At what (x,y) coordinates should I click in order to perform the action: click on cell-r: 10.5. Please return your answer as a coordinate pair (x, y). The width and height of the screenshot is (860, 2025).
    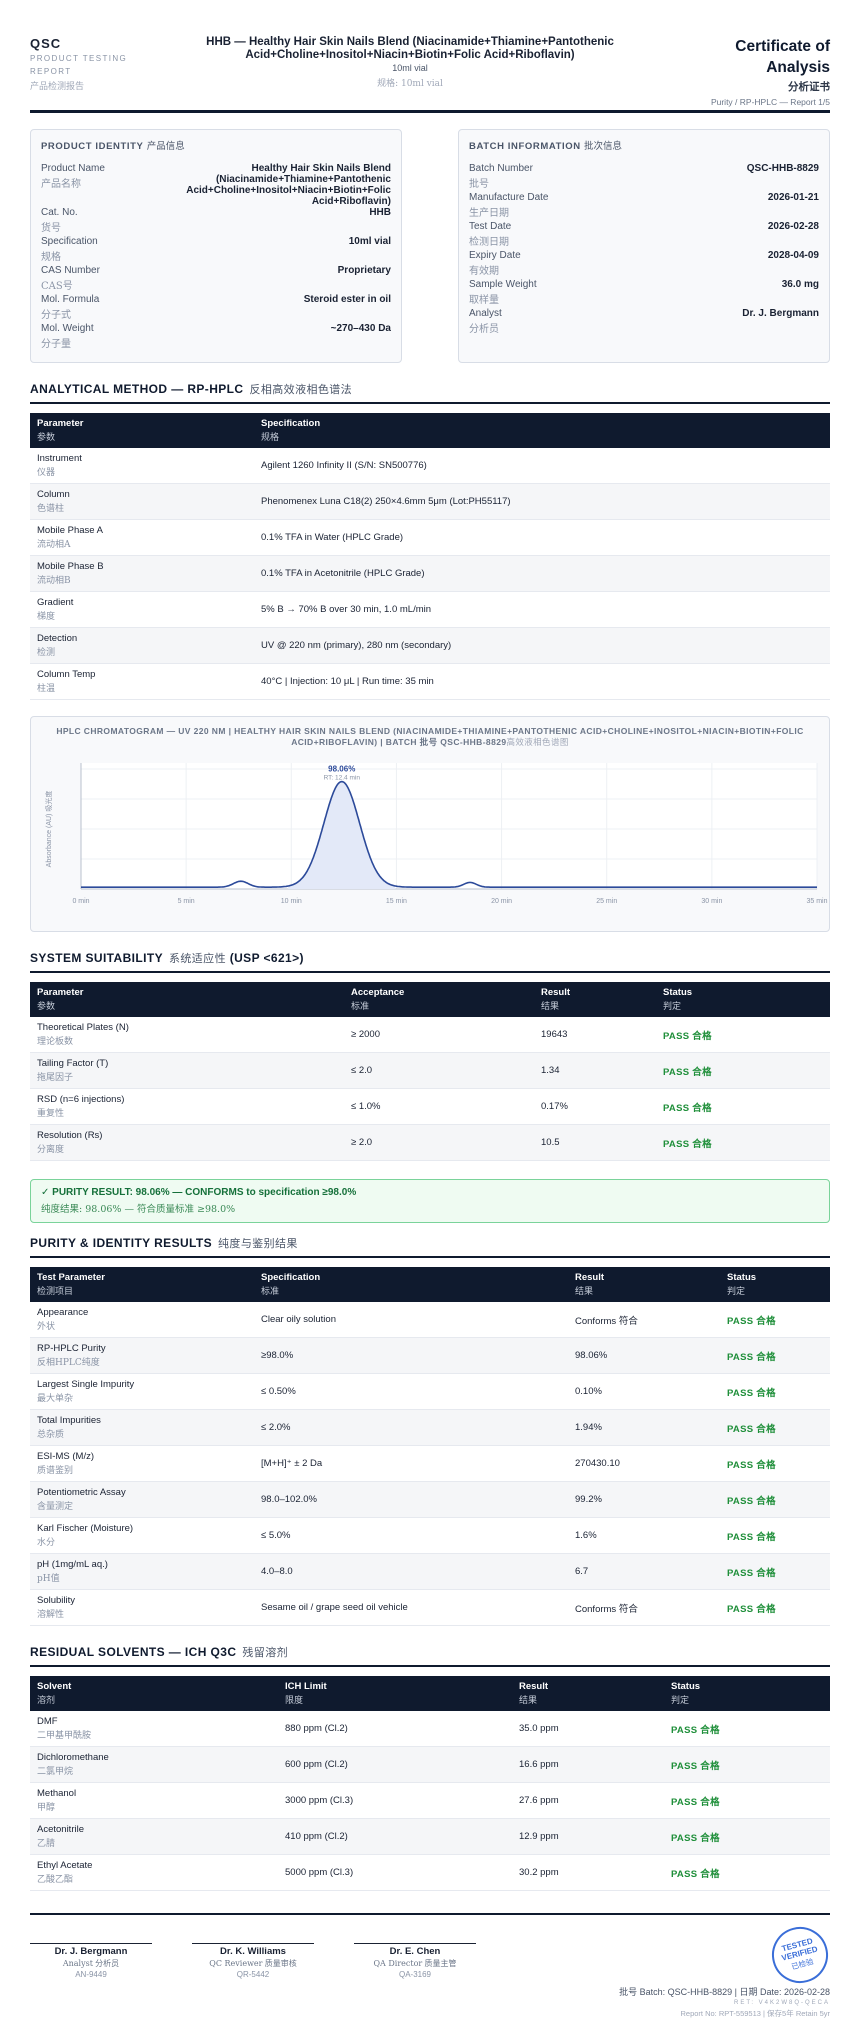
    Looking at the image, I should click on (595, 1142).